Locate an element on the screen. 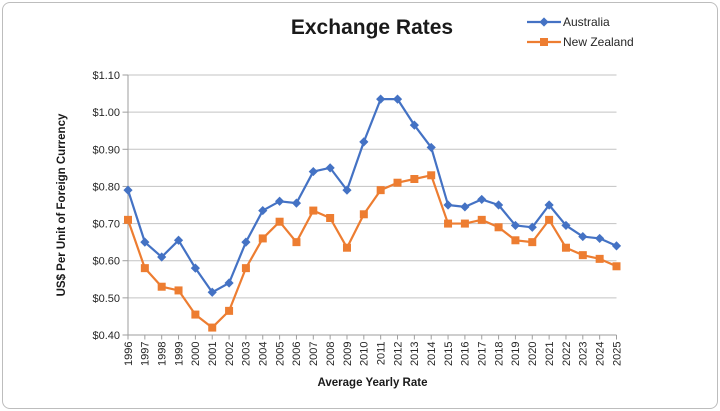 Image resolution: width=720 pixels, height=411 pixels. x-tick-label: 2009 is located at coordinates (348, 354).